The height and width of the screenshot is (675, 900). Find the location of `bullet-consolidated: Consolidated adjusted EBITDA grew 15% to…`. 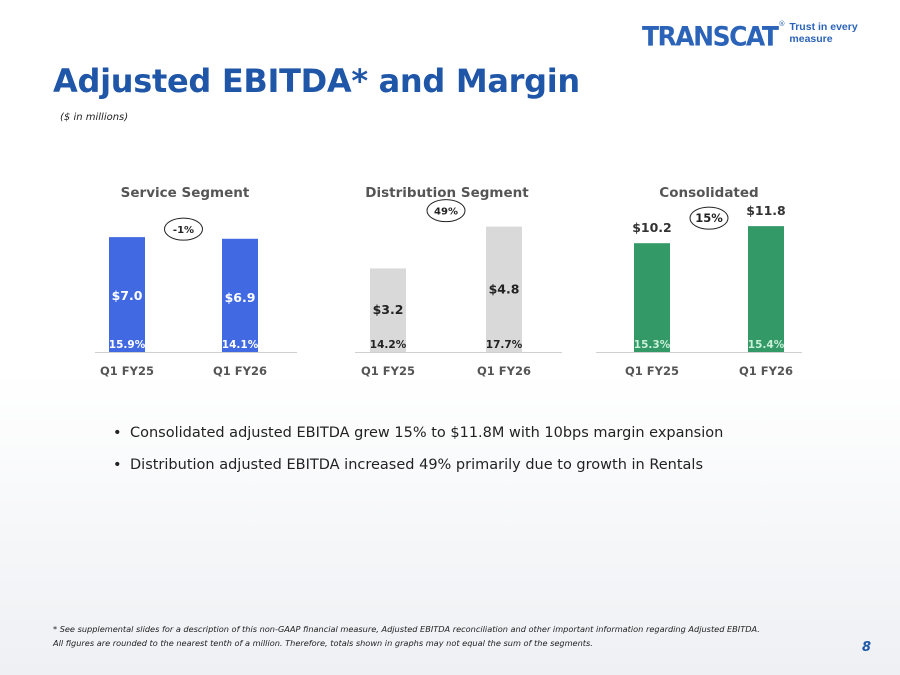

bullet-consolidated: Consolidated adjusted EBITDA grew 15% to… is located at coordinates (418, 433).